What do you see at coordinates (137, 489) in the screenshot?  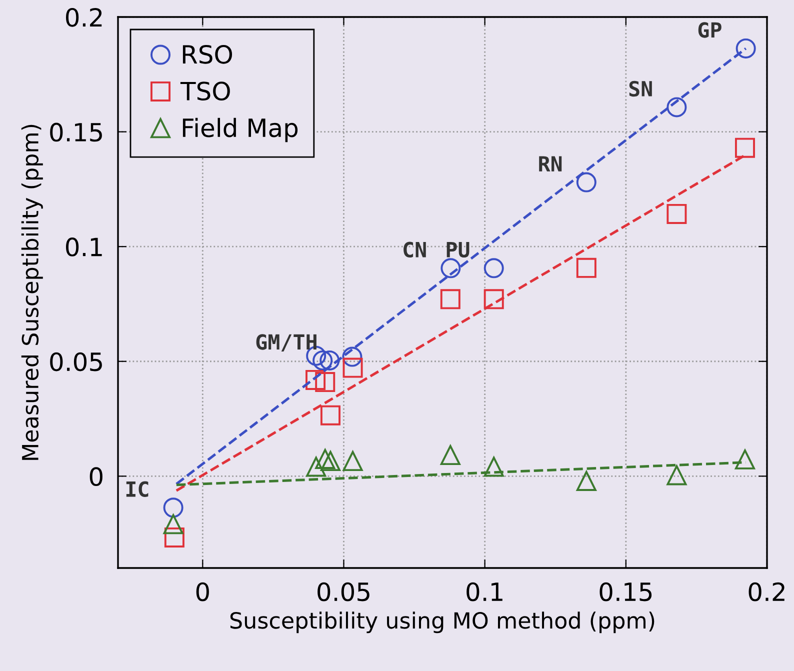 I see `annotation: IC` at bounding box center [137, 489].